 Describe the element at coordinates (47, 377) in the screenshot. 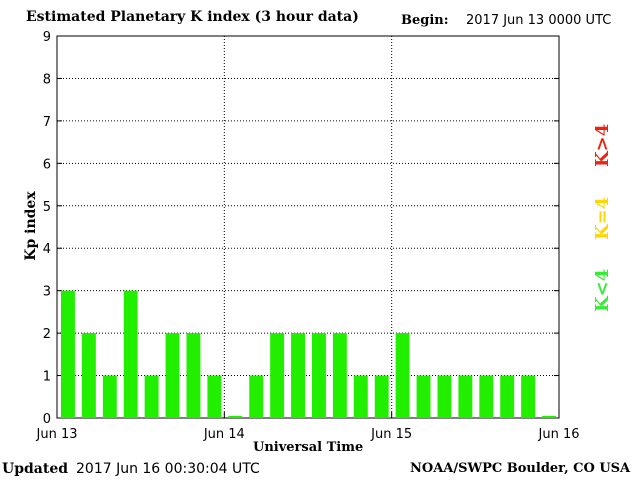

I see `y-tick-label: 1` at that location.